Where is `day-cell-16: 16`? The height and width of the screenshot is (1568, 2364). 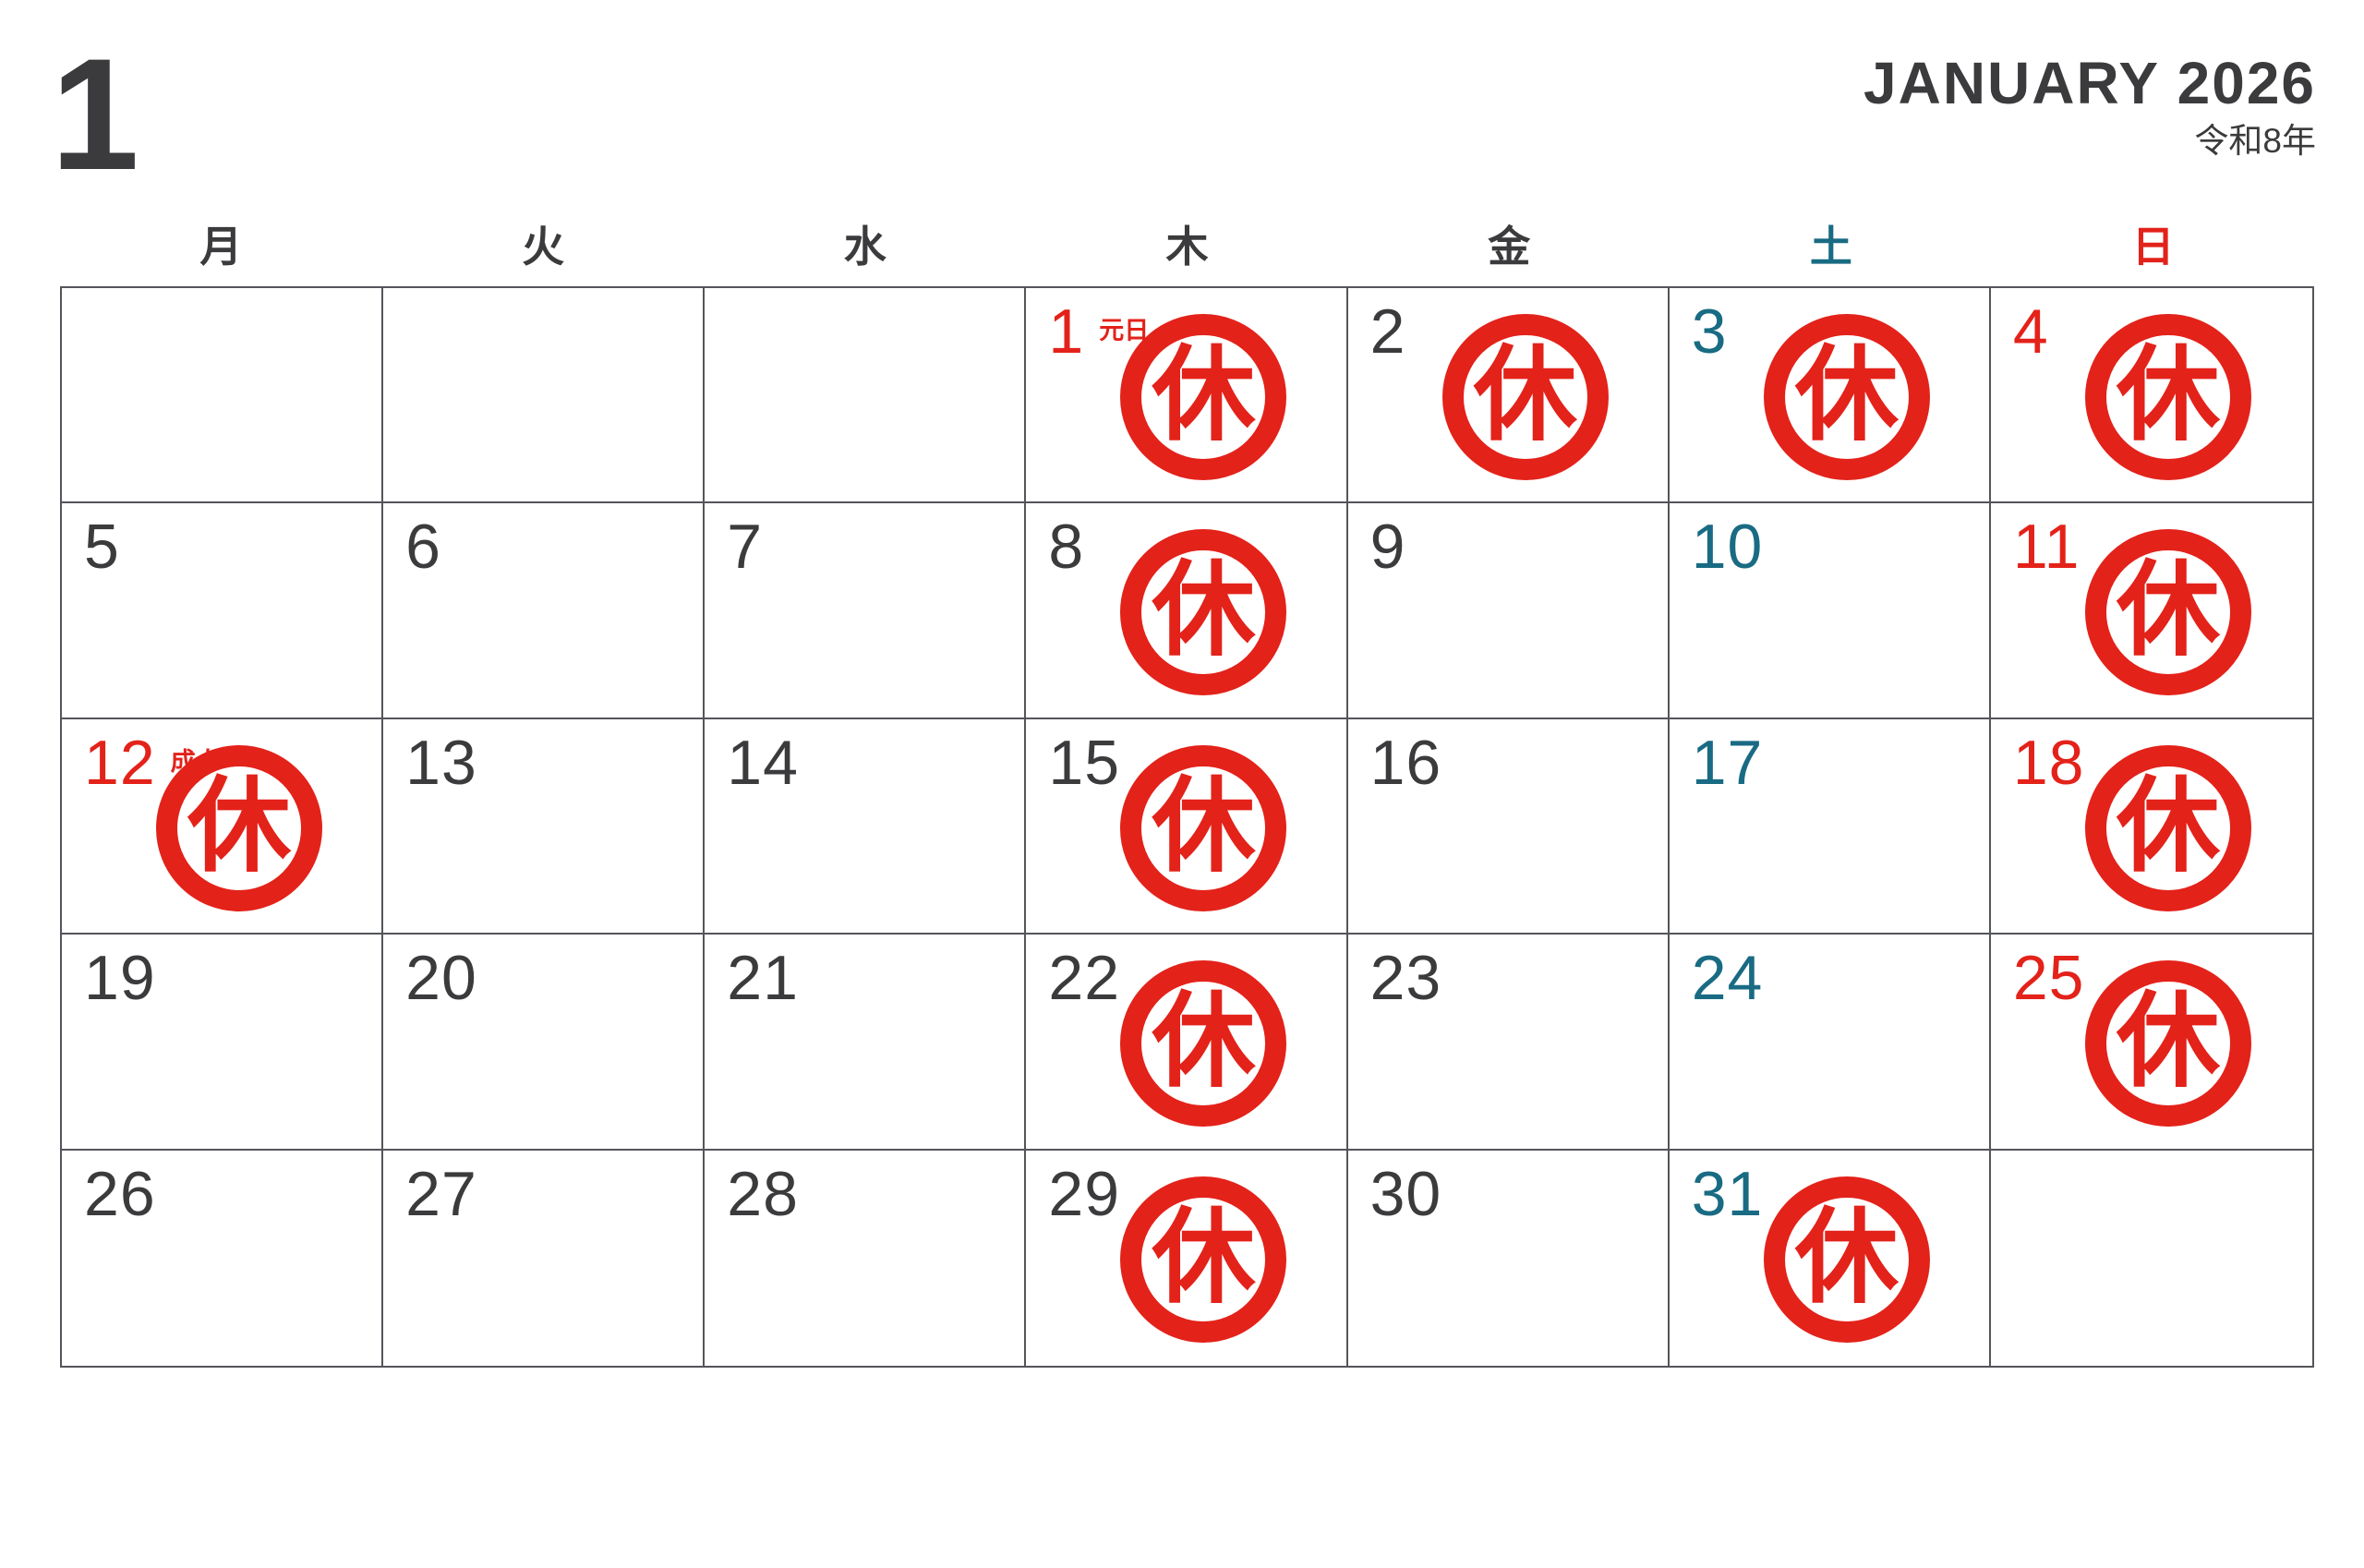 day-cell-16: 16 is located at coordinates (1508, 826).